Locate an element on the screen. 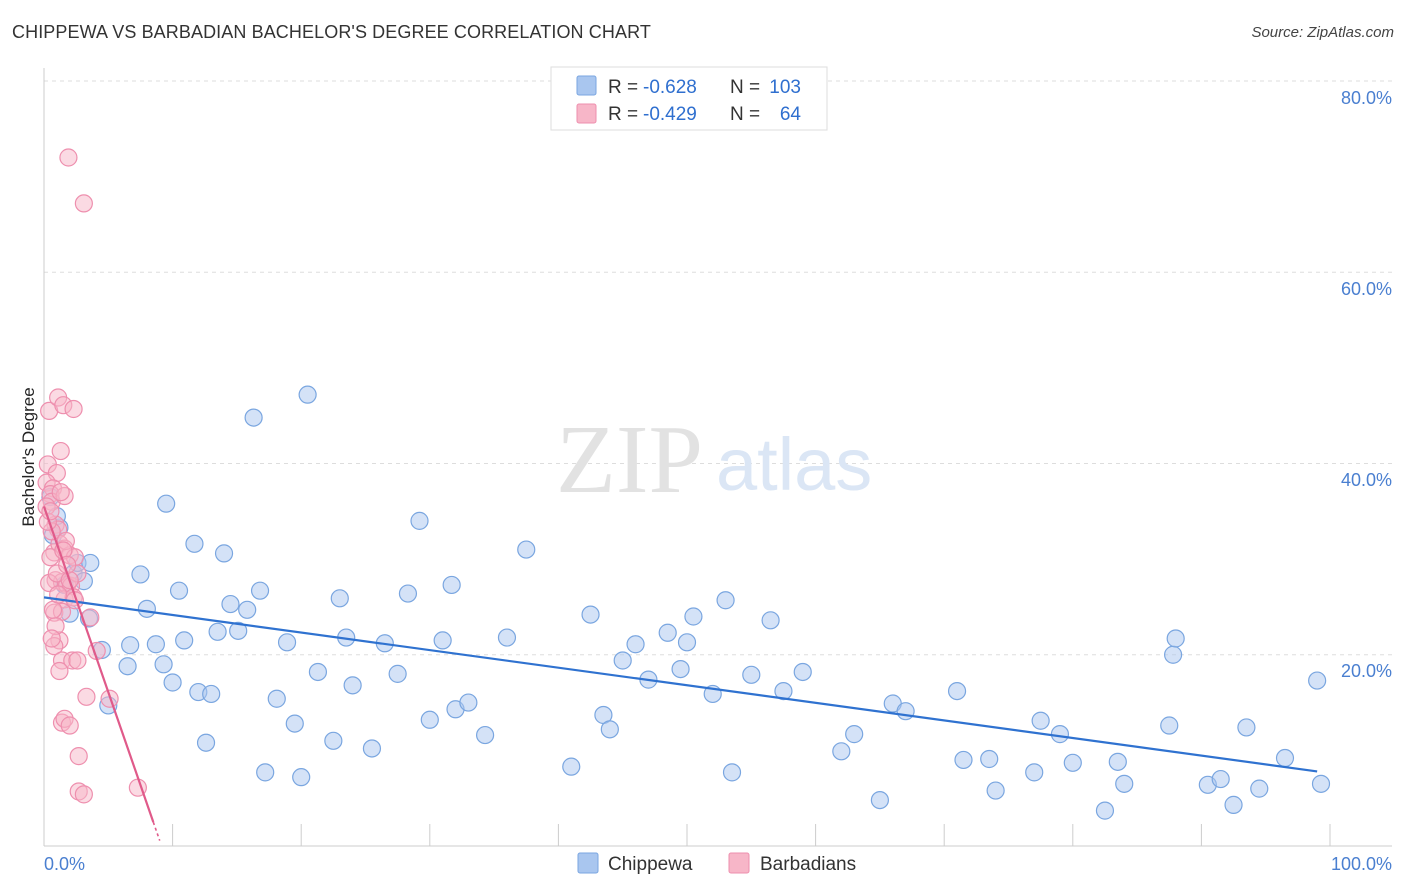  x-tick-label-0: 0.0% is located at coordinates (64, 864).